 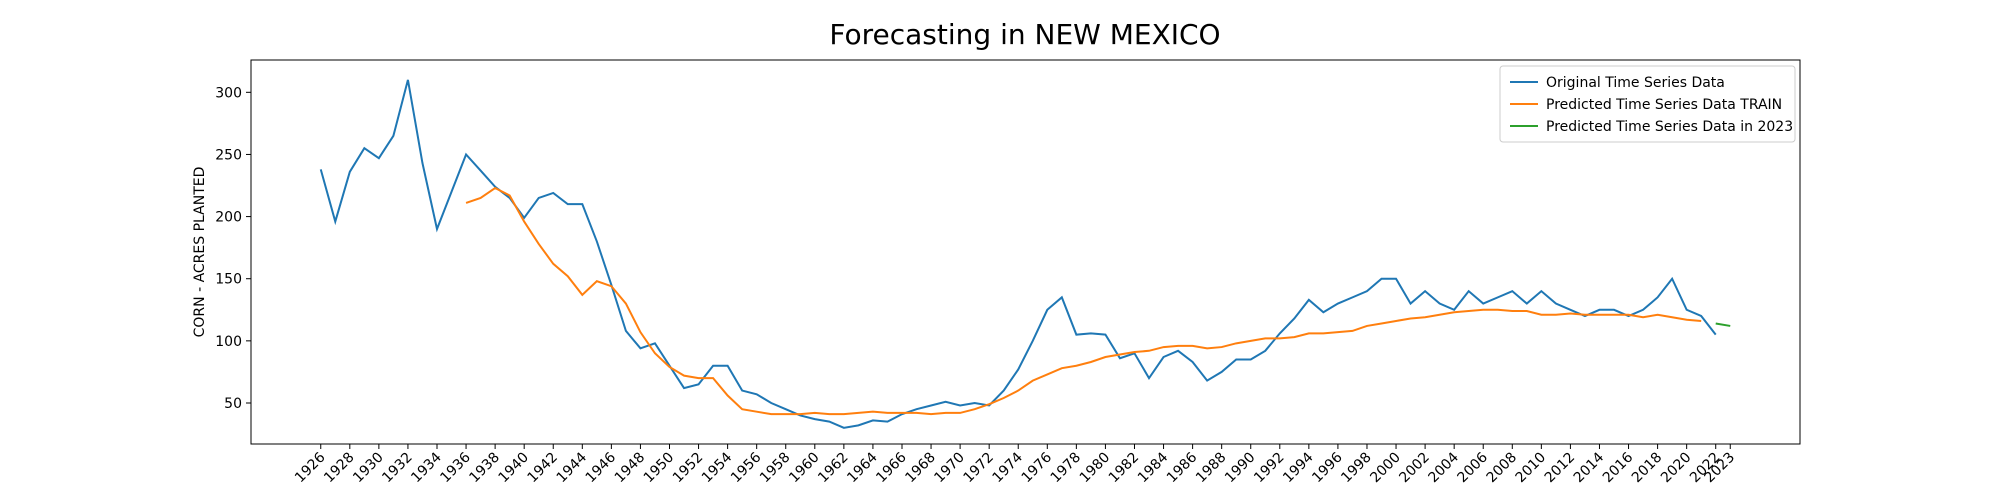 What do you see at coordinates (1024, 34) in the screenshot?
I see `chart-title: Forecasting in NEW MEXICO` at bounding box center [1024, 34].